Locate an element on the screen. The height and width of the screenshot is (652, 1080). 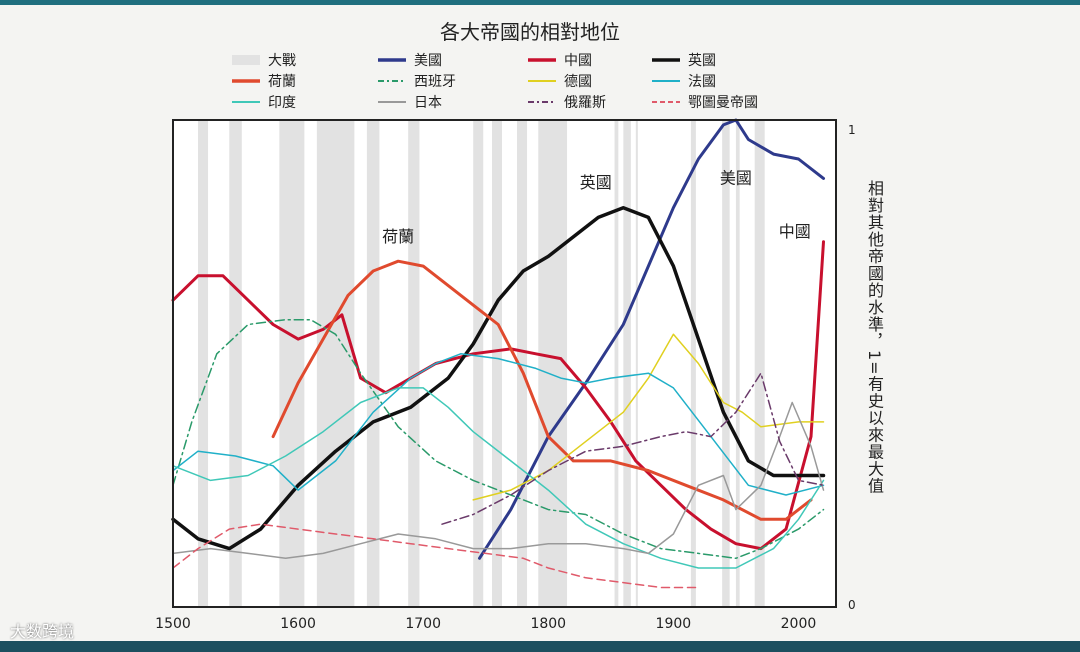
x-tick-1500: 1500 is located at coordinates (173, 624).